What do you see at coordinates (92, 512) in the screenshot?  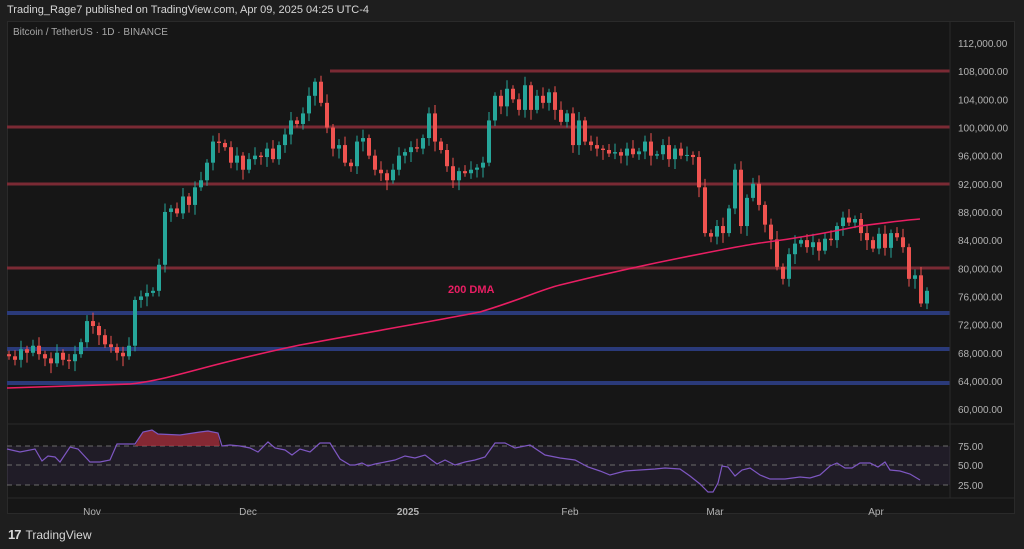 I see `time-tick: Nov` at bounding box center [92, 512].